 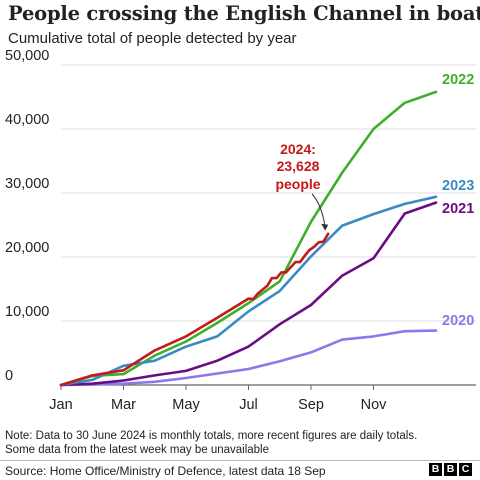 I want to click on series-end-labels: 2020 2021 2022 2023, so click(x=458, y=200).